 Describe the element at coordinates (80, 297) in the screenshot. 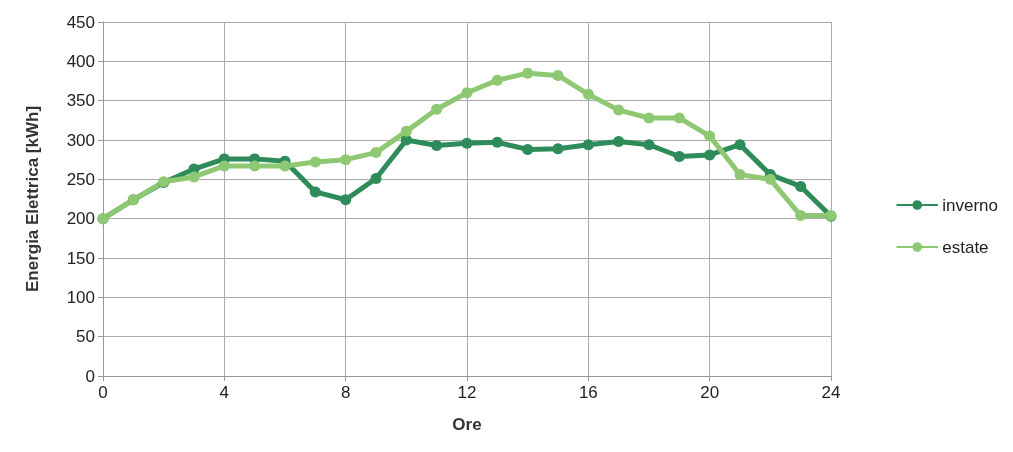

I see `y-tick-label: 100` at that location.